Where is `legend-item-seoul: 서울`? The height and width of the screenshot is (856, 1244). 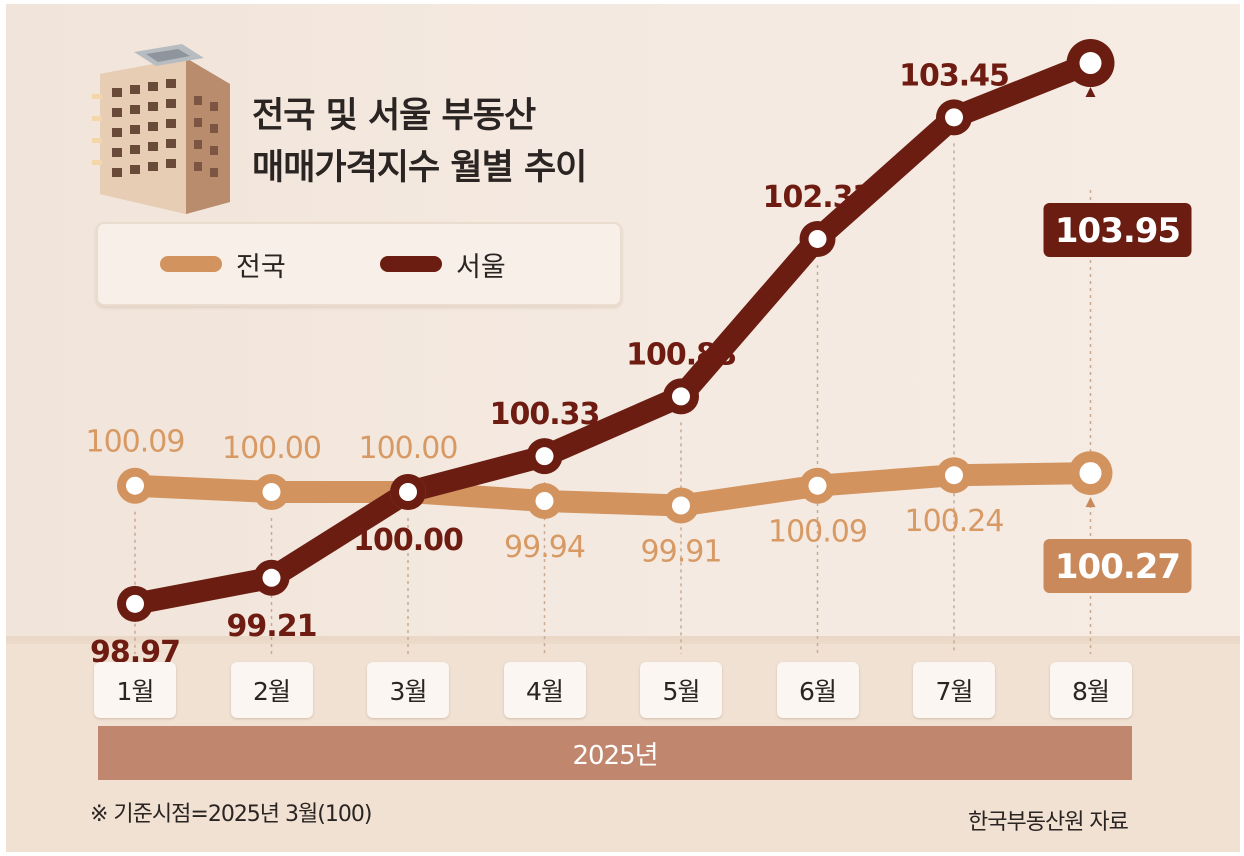
legend-item-seoul: 서울 is located at coordinates (443, 264).